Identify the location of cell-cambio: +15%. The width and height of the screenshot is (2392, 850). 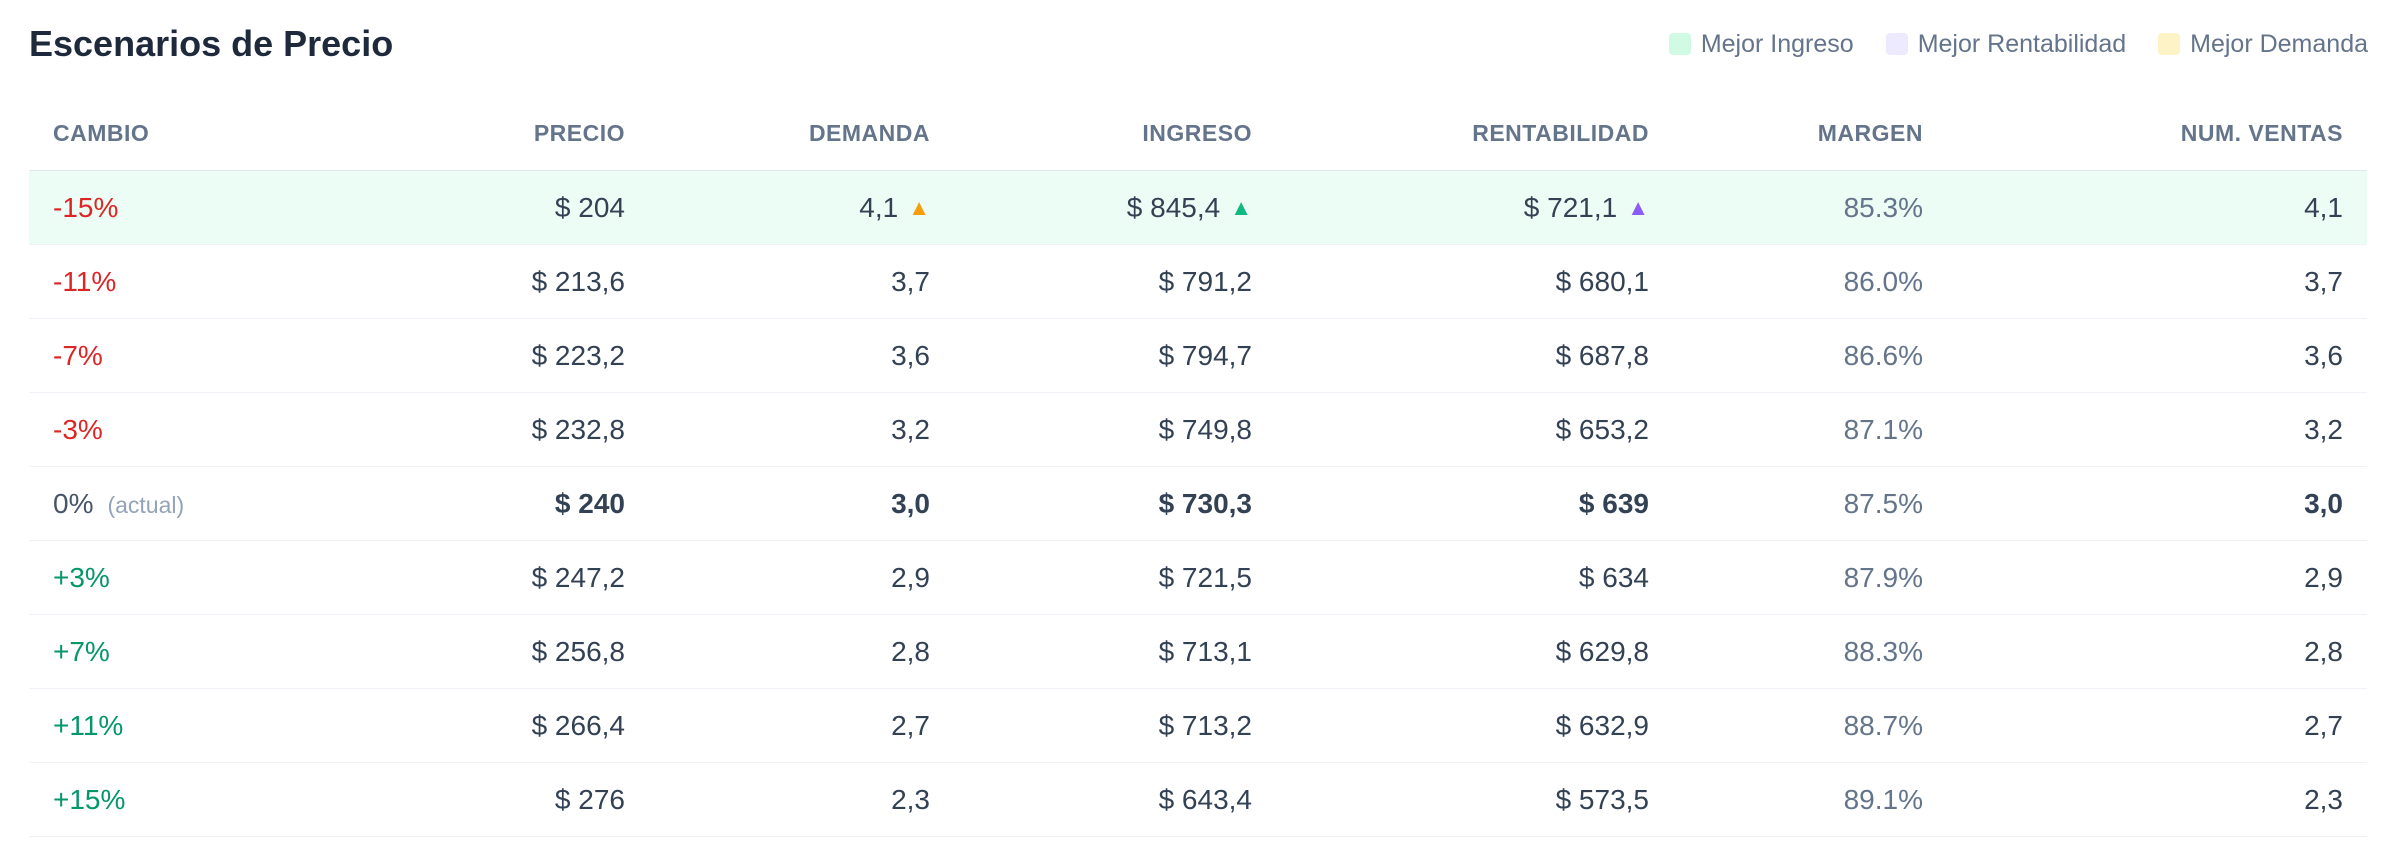
(189, 799).